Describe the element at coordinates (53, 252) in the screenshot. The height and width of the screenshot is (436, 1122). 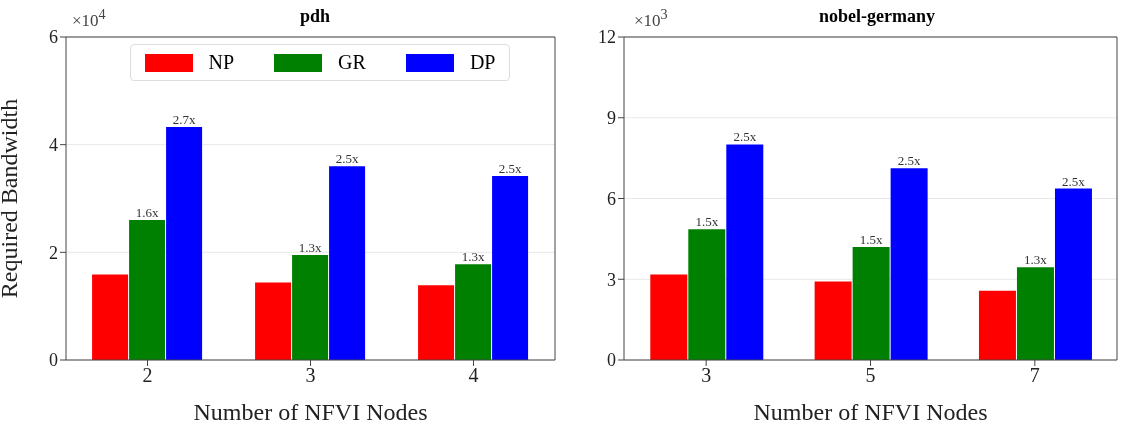
I see `y-tick-label: 2` at that location.